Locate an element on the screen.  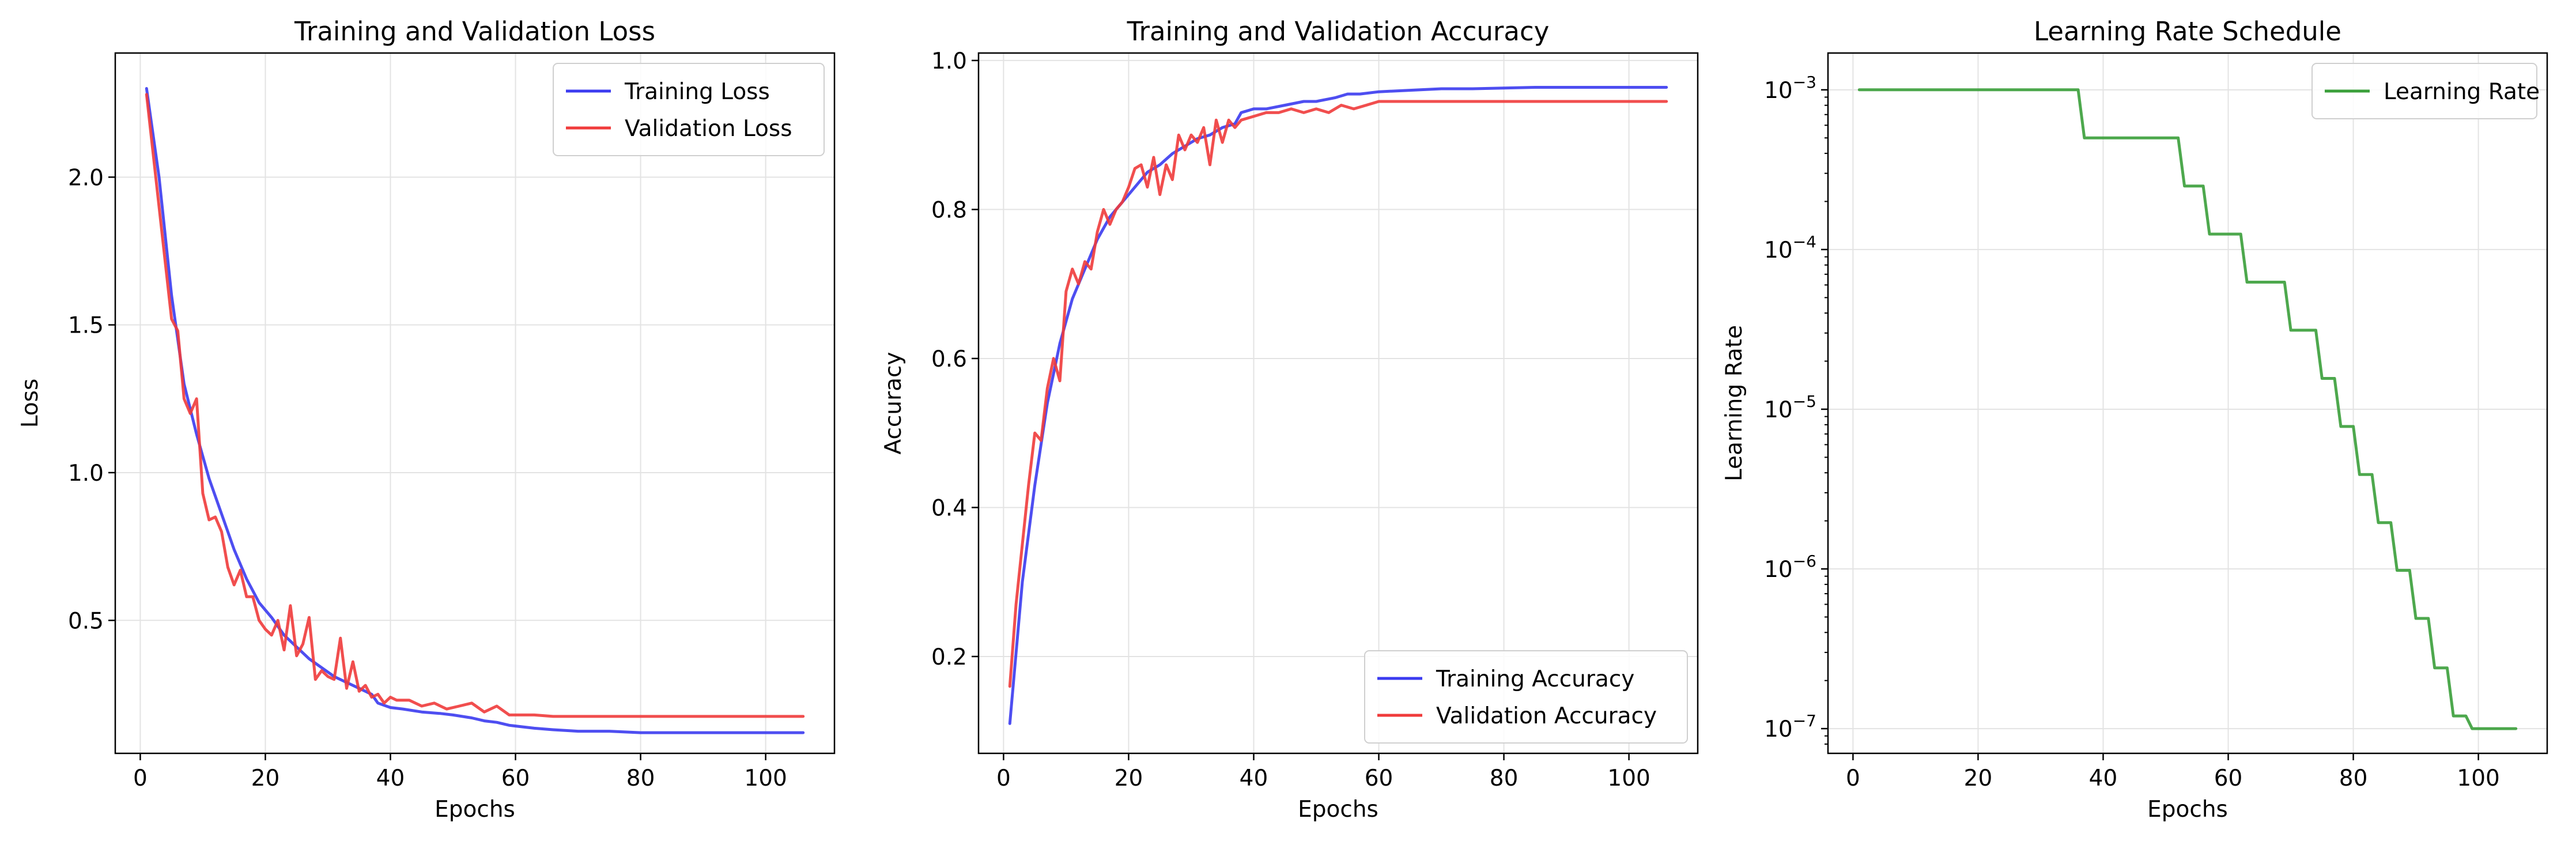
chart-title: Training and Validation Loss is located at coordinates (474, 32).